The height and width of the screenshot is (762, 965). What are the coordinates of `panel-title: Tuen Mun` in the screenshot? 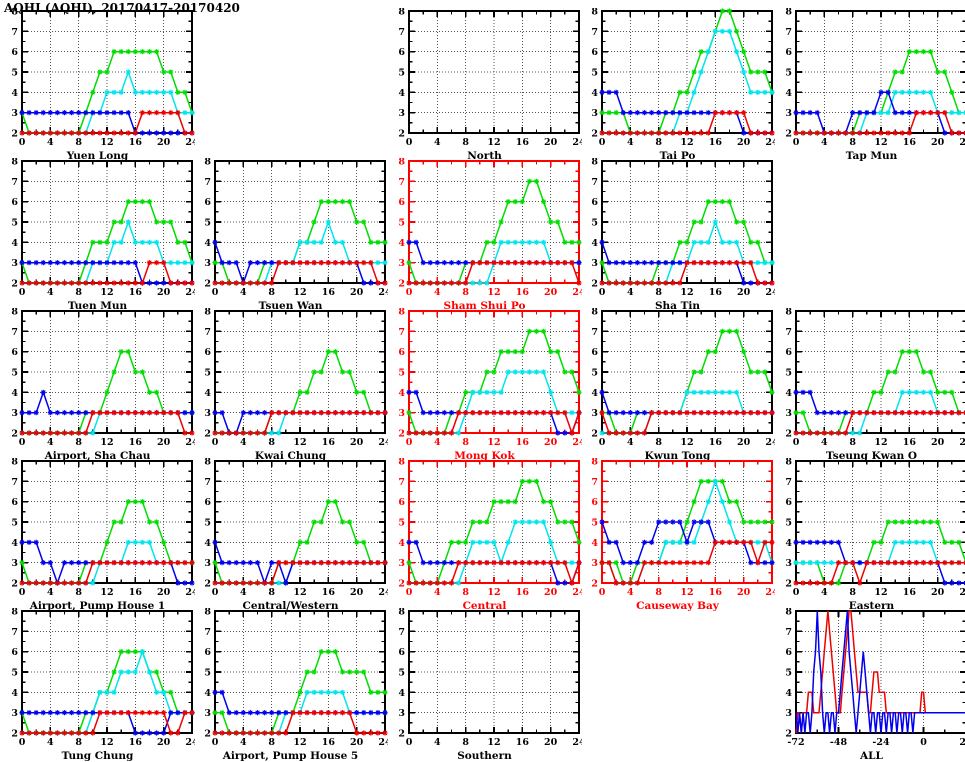 It's located at (97, 306).